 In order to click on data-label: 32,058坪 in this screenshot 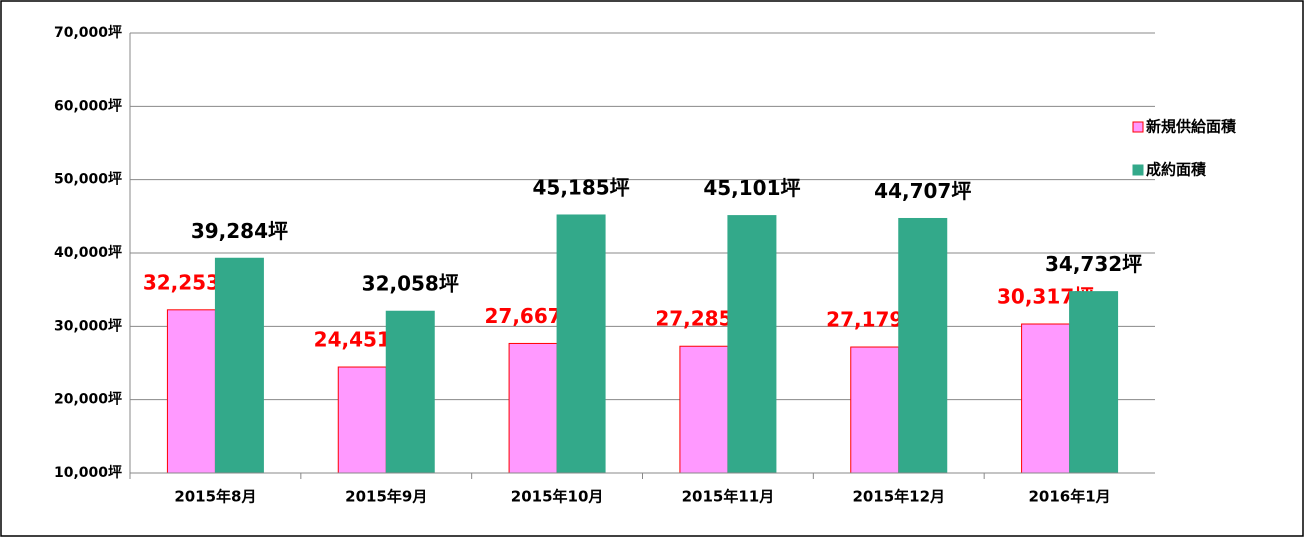, I will do `click(410, 284)`.